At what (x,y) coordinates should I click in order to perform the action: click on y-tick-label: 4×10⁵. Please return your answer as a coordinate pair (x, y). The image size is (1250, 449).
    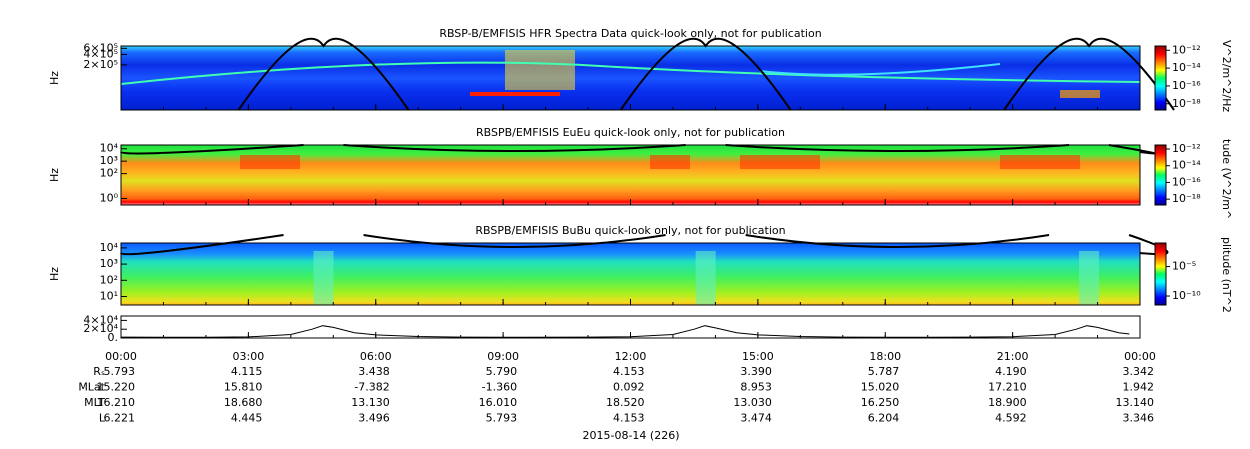
    Looking at the image, I should click on (100, 53).